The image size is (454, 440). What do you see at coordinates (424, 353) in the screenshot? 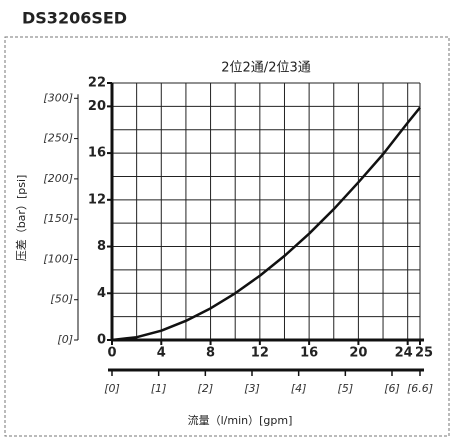
I see `x-tick-label: 25` at bounding box center [424, 353].